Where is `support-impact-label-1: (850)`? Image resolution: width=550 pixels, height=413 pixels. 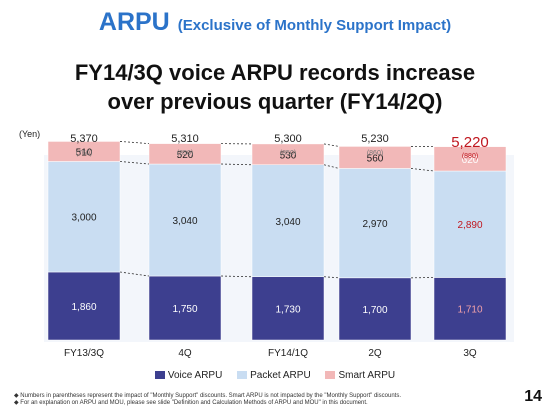
support-impact-label-1: (850) is located at coordinates (185, 153).